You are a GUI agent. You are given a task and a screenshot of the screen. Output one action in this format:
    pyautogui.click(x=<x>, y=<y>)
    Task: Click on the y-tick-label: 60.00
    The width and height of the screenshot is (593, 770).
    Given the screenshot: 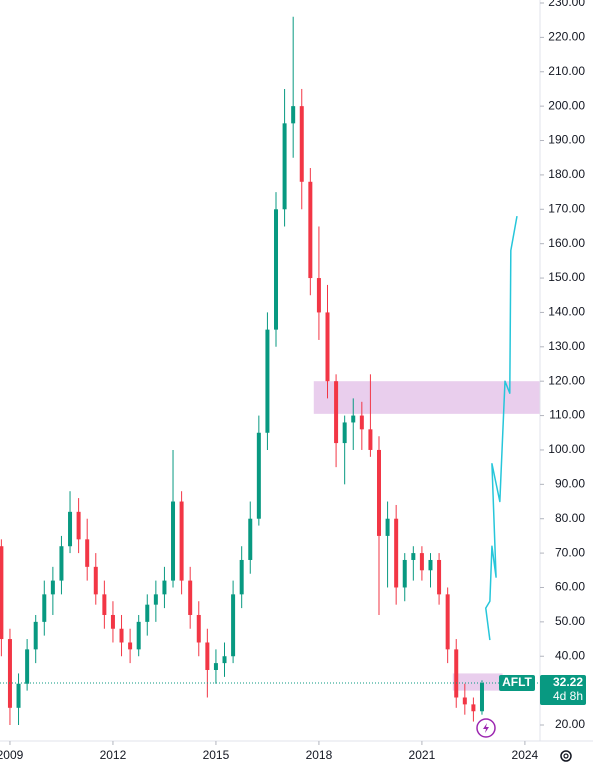 What is the action you would take?
    pyautogui.click(x=570, y=587)
    